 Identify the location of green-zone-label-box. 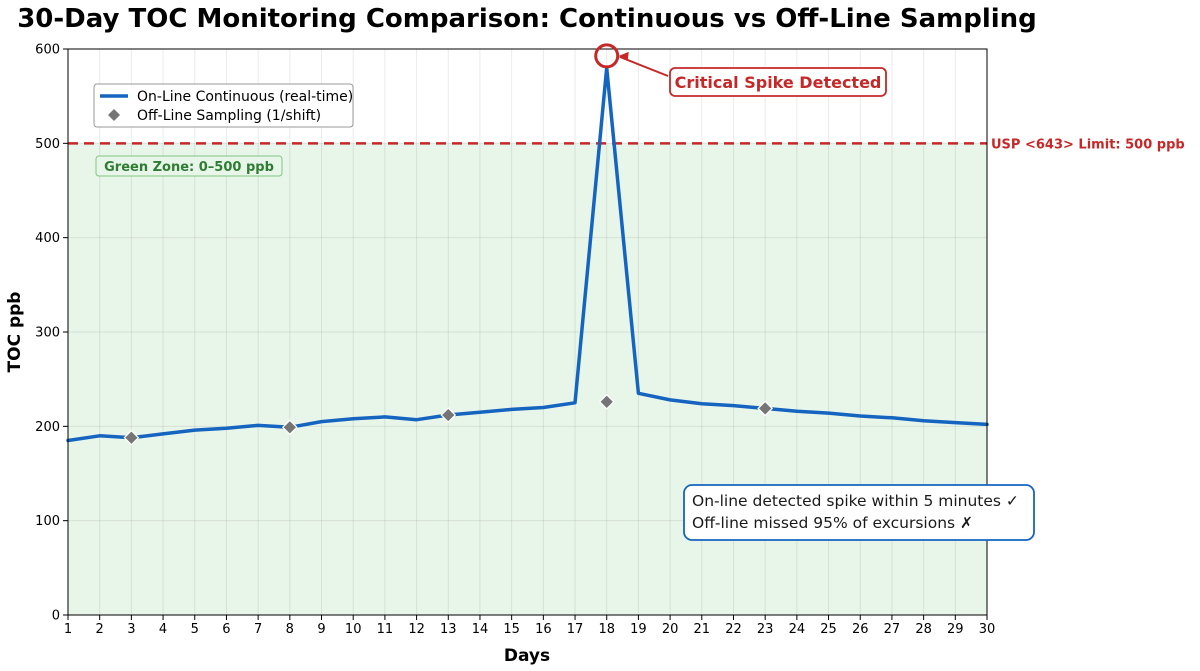
(189, 166).